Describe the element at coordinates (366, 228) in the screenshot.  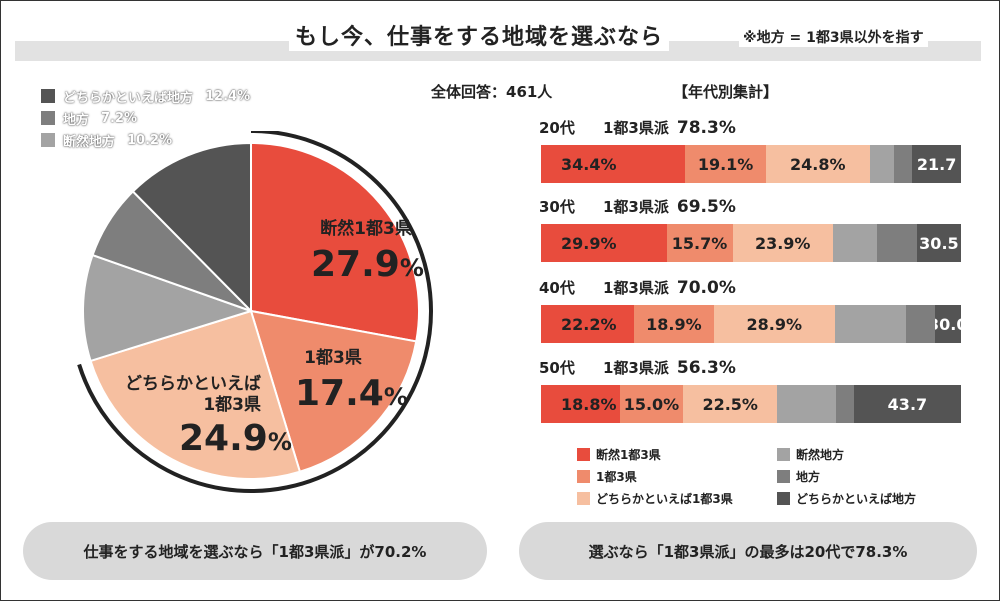
I see `pie-label-danzen-name: 断然1都3県` at that location.